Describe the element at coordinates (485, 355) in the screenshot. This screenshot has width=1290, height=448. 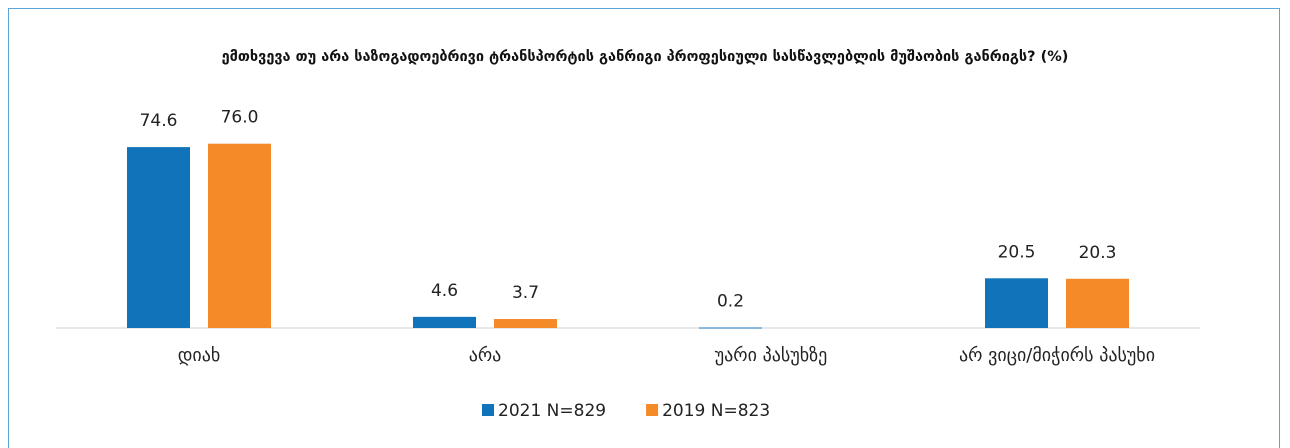
I see `x-tick-label: არა` at that location.